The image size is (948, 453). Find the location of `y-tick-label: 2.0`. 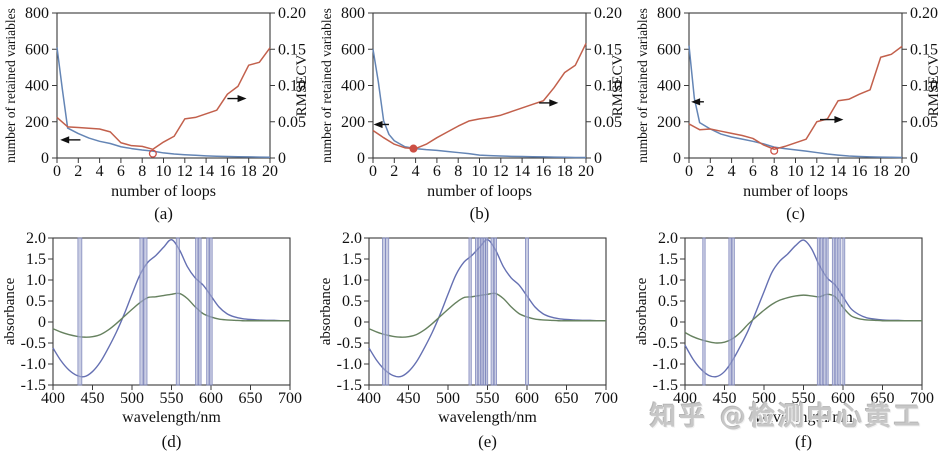

y-tick-label: 2.0 is located at coordinates (668, 238).